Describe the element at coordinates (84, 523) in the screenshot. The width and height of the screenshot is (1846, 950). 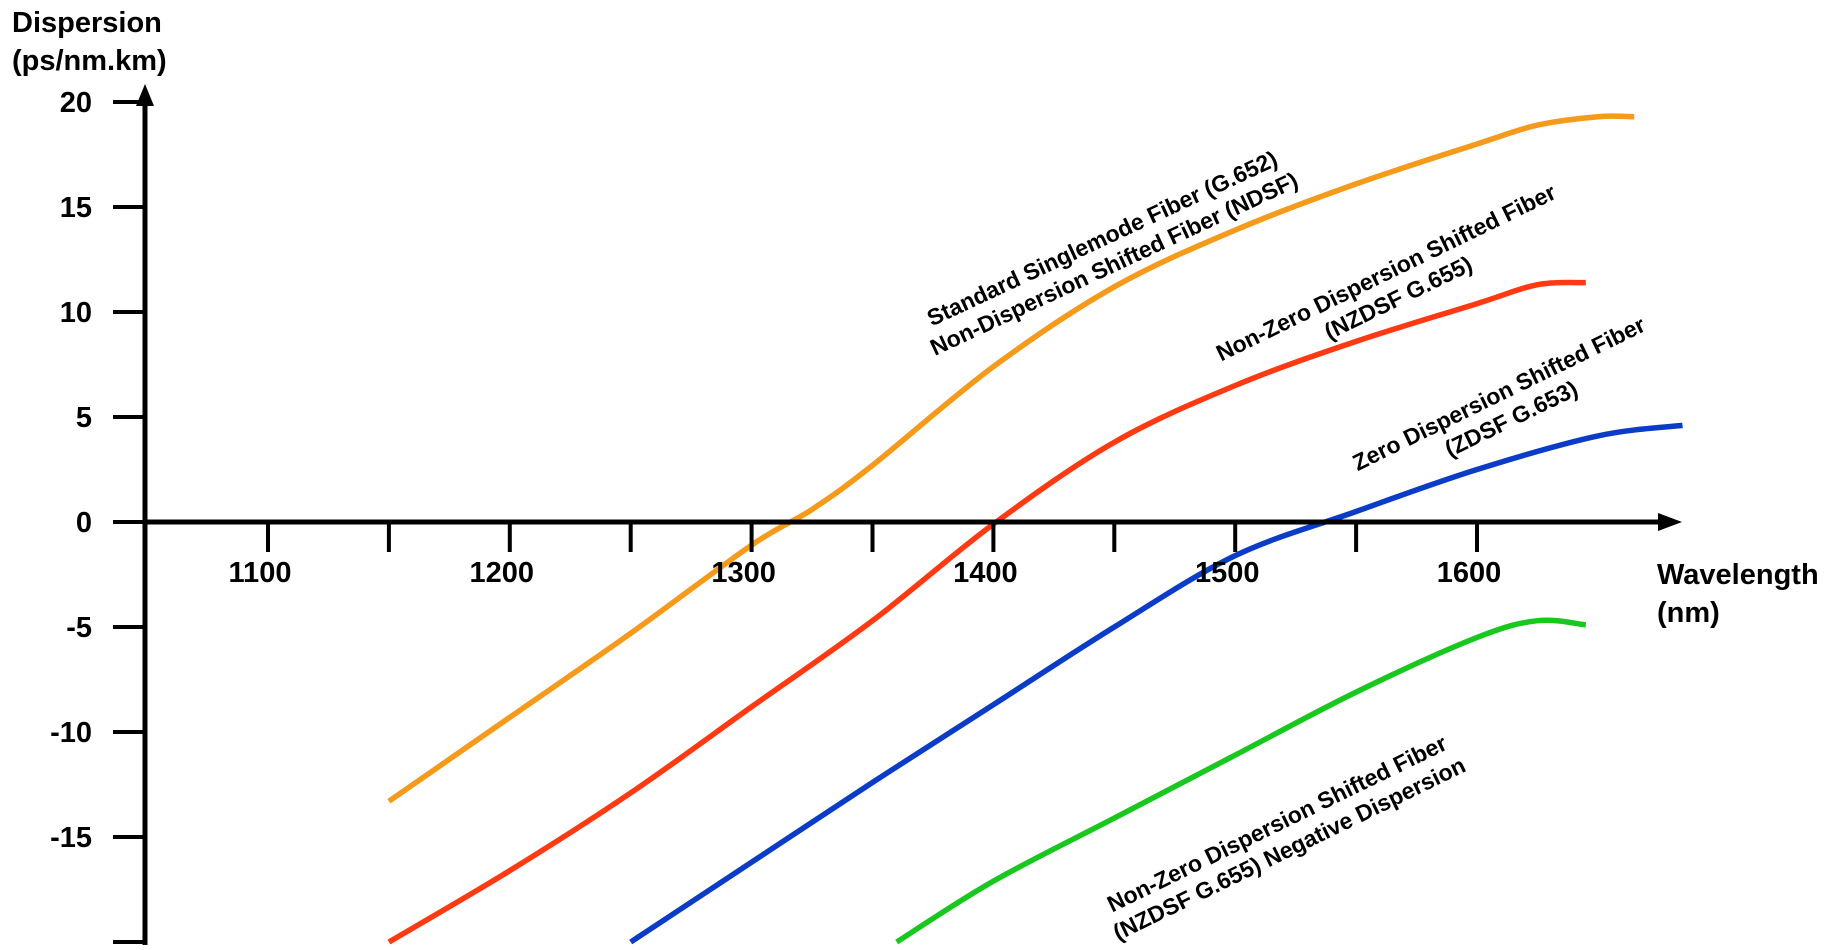
I see `y-tick-label: 0` at that location.